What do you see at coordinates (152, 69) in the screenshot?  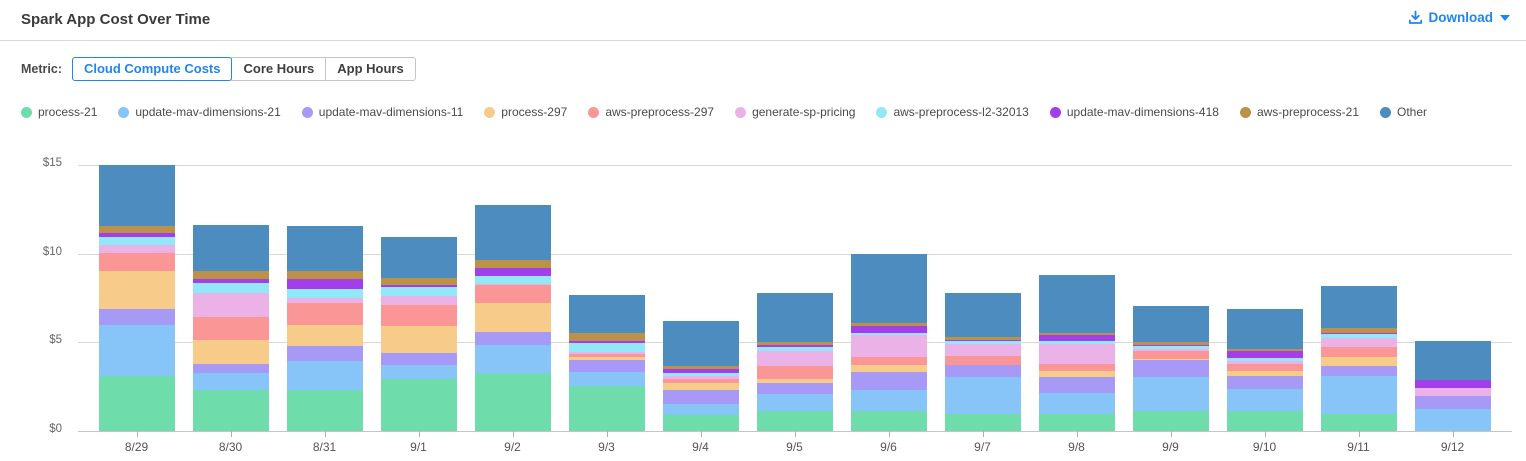 I see `metric-option-cloud-compute-costs: Cloud Compute Costs` at bounding box center [152, 69].